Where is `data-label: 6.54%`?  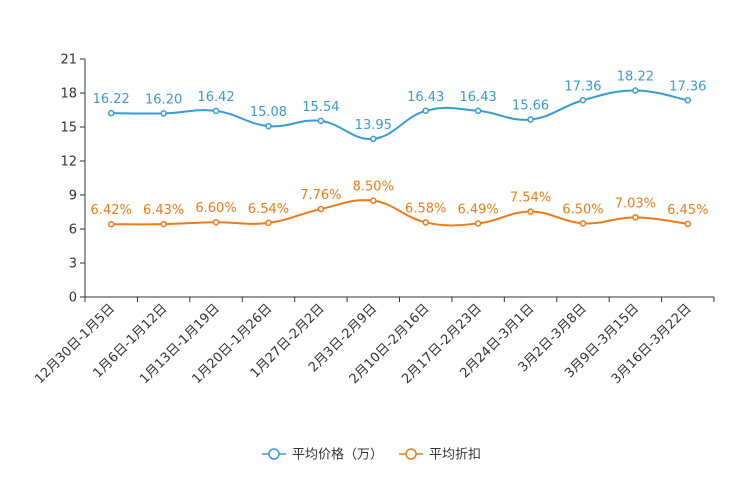
data-label: 6.54% is located at coordinates (268, 209).